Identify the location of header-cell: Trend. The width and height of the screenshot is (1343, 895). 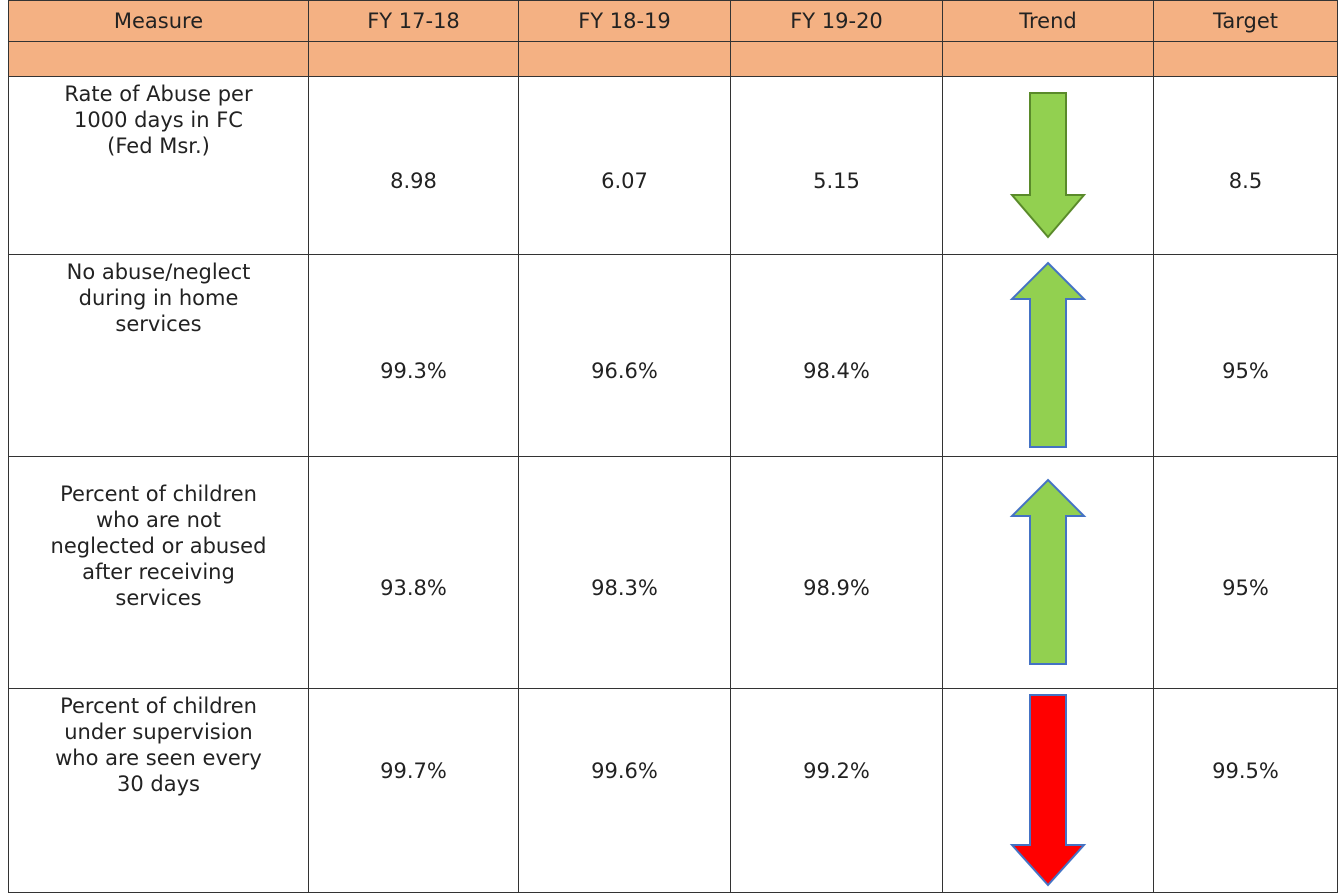
(1048, 21).